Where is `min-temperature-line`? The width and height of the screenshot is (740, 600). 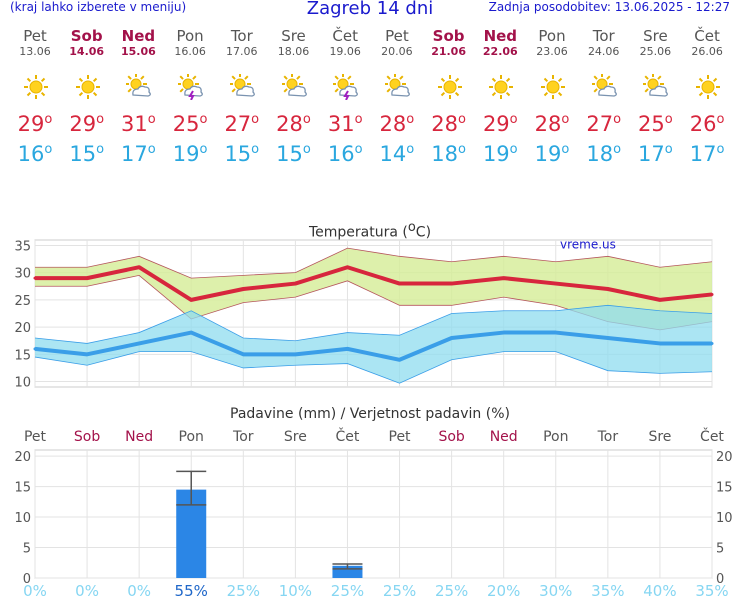
min-temperature-line is located at coordinates (373, 346).